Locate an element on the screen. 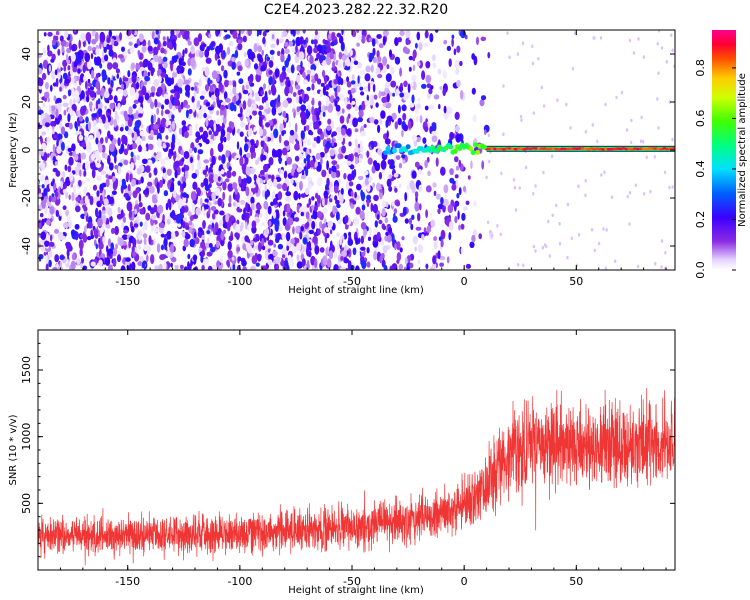 The image size is (750, 600). signal-dot is located at coordinates (455, 151).